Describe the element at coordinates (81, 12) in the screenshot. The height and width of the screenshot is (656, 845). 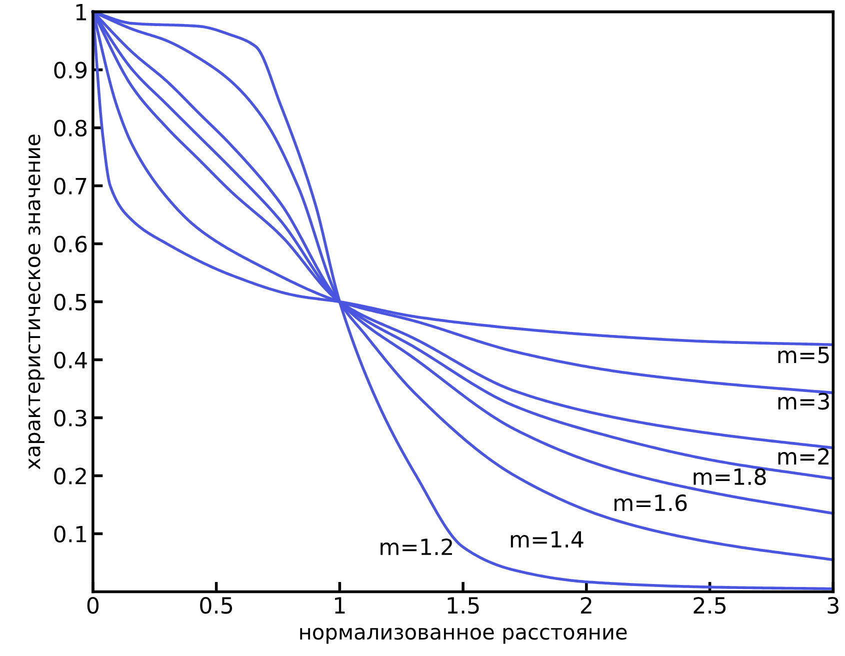
I see `y-tick-label: 1` at that location.